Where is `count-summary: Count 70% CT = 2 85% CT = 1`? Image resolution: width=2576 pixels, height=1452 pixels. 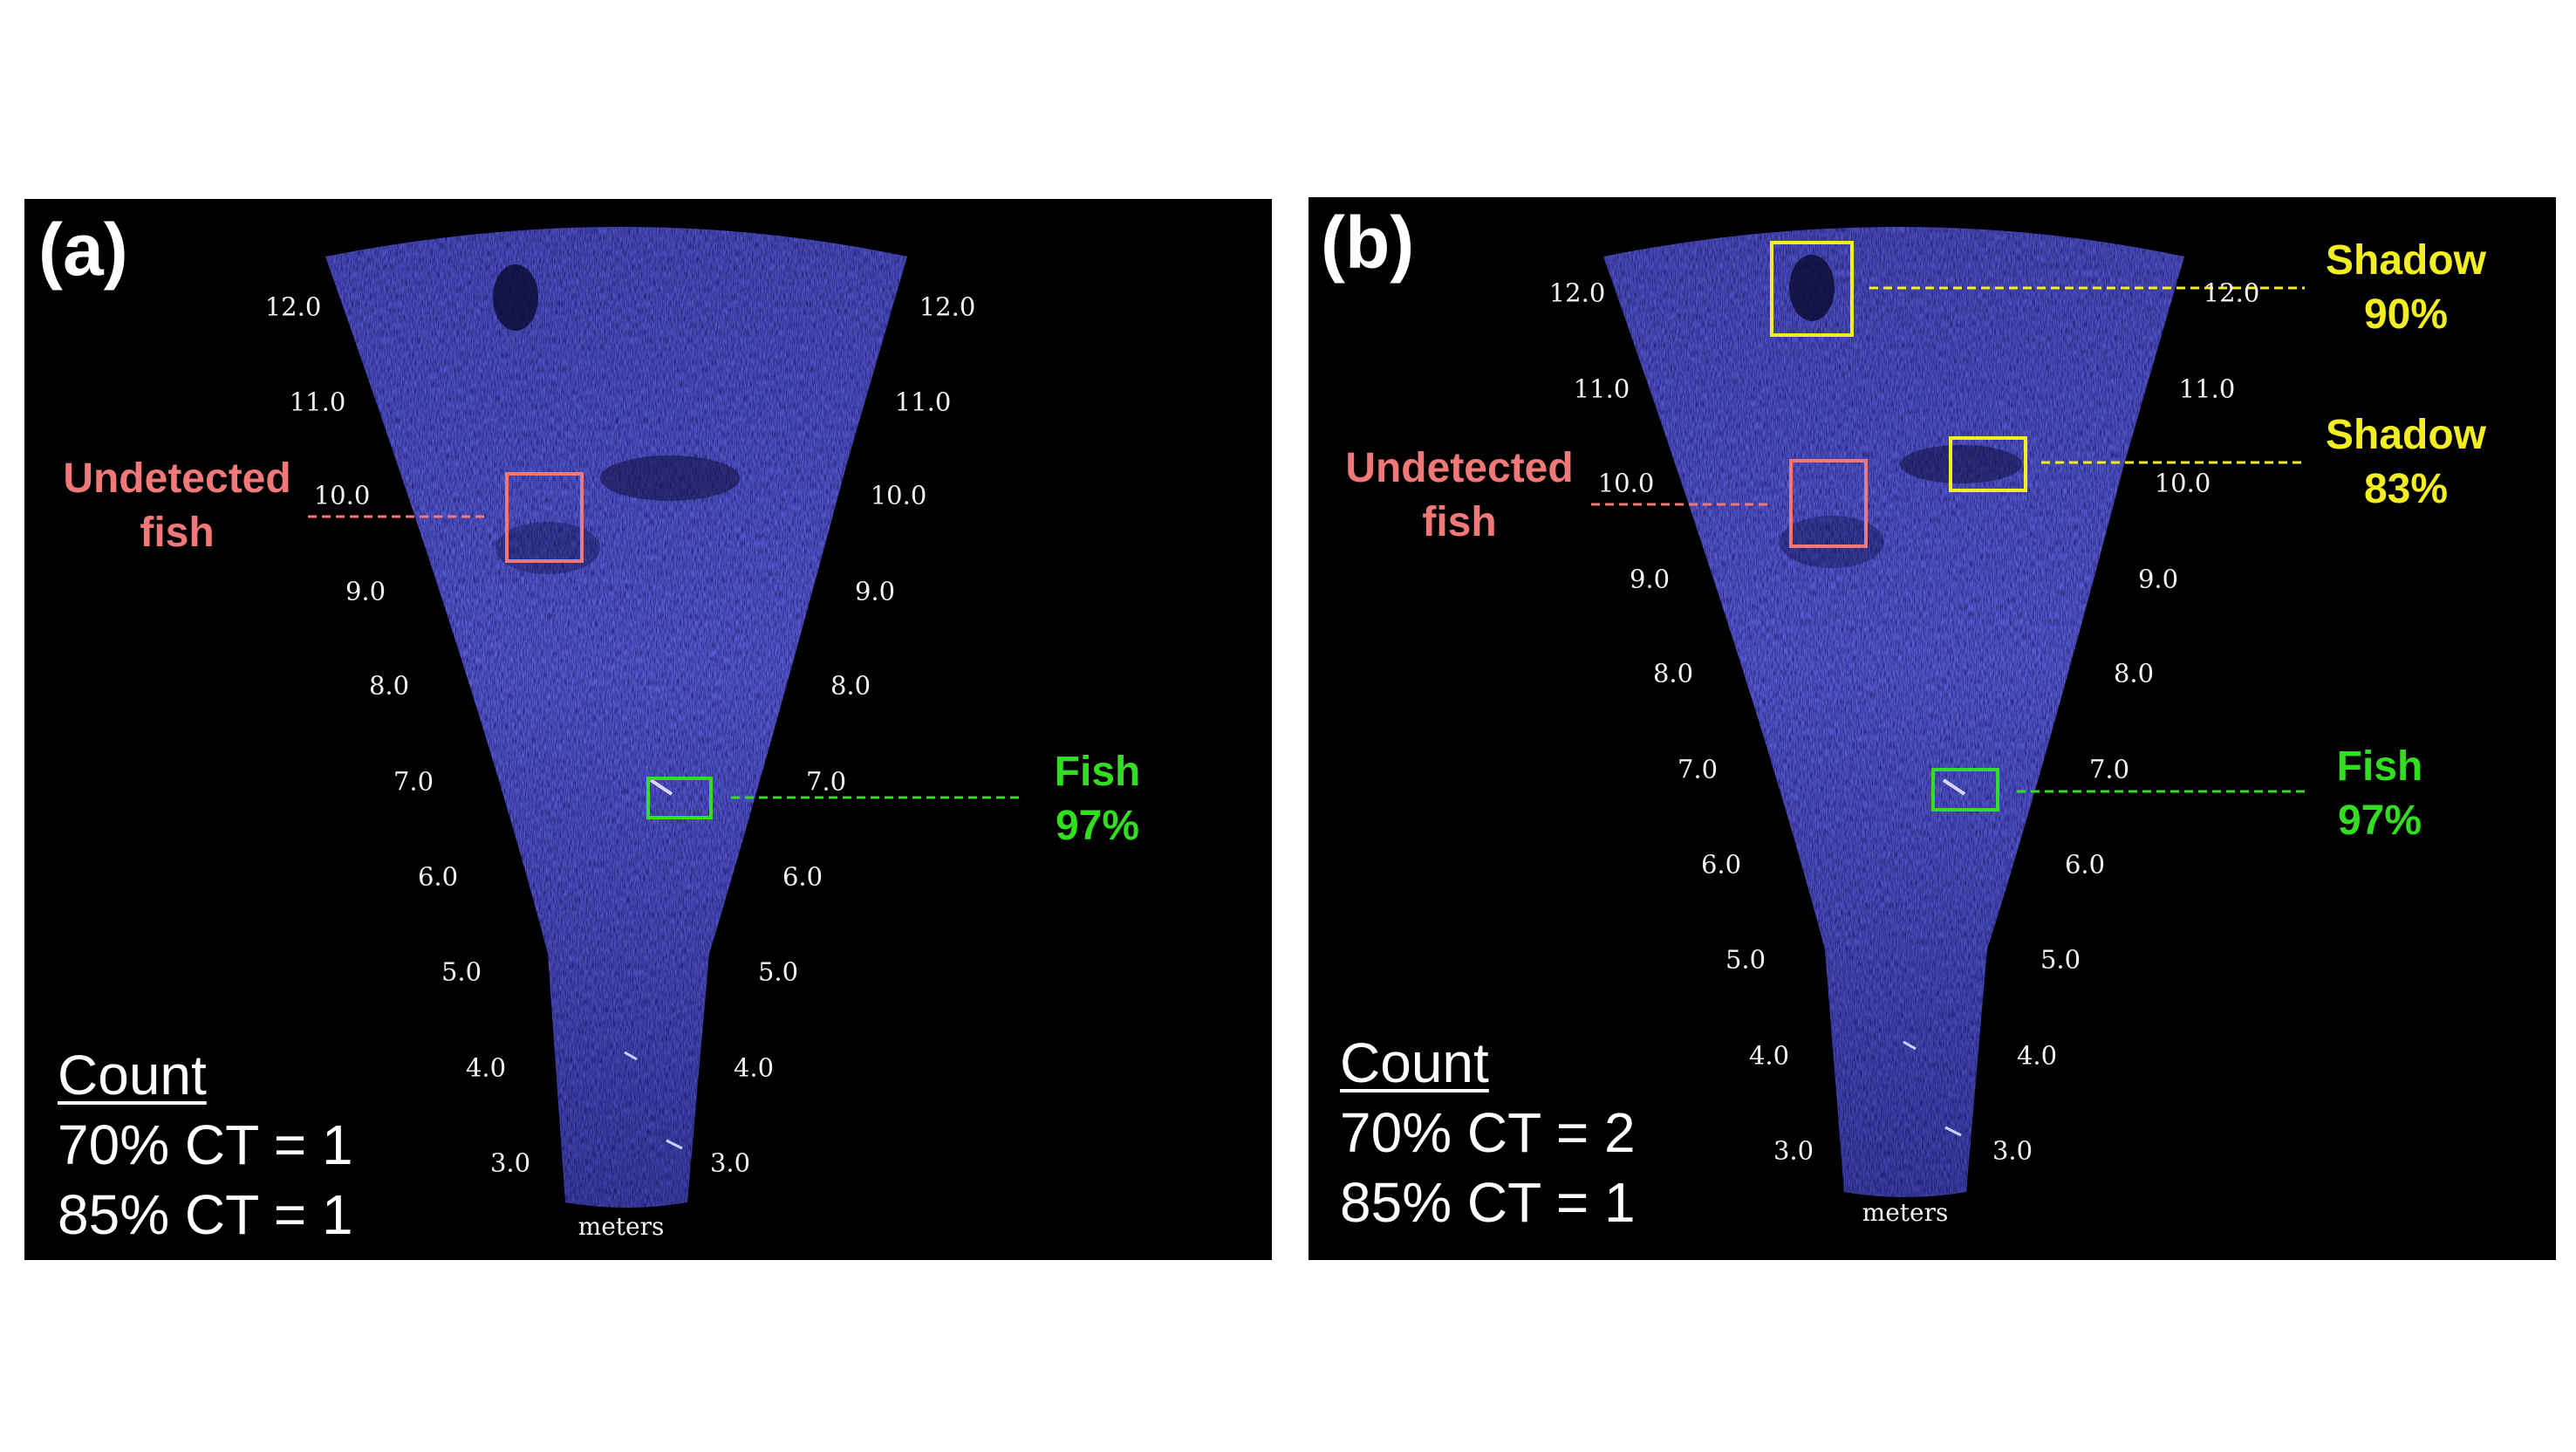 count-summary: Count 70% CT = 2 85% CT = 1 is located at coordinates (1488, 1132).